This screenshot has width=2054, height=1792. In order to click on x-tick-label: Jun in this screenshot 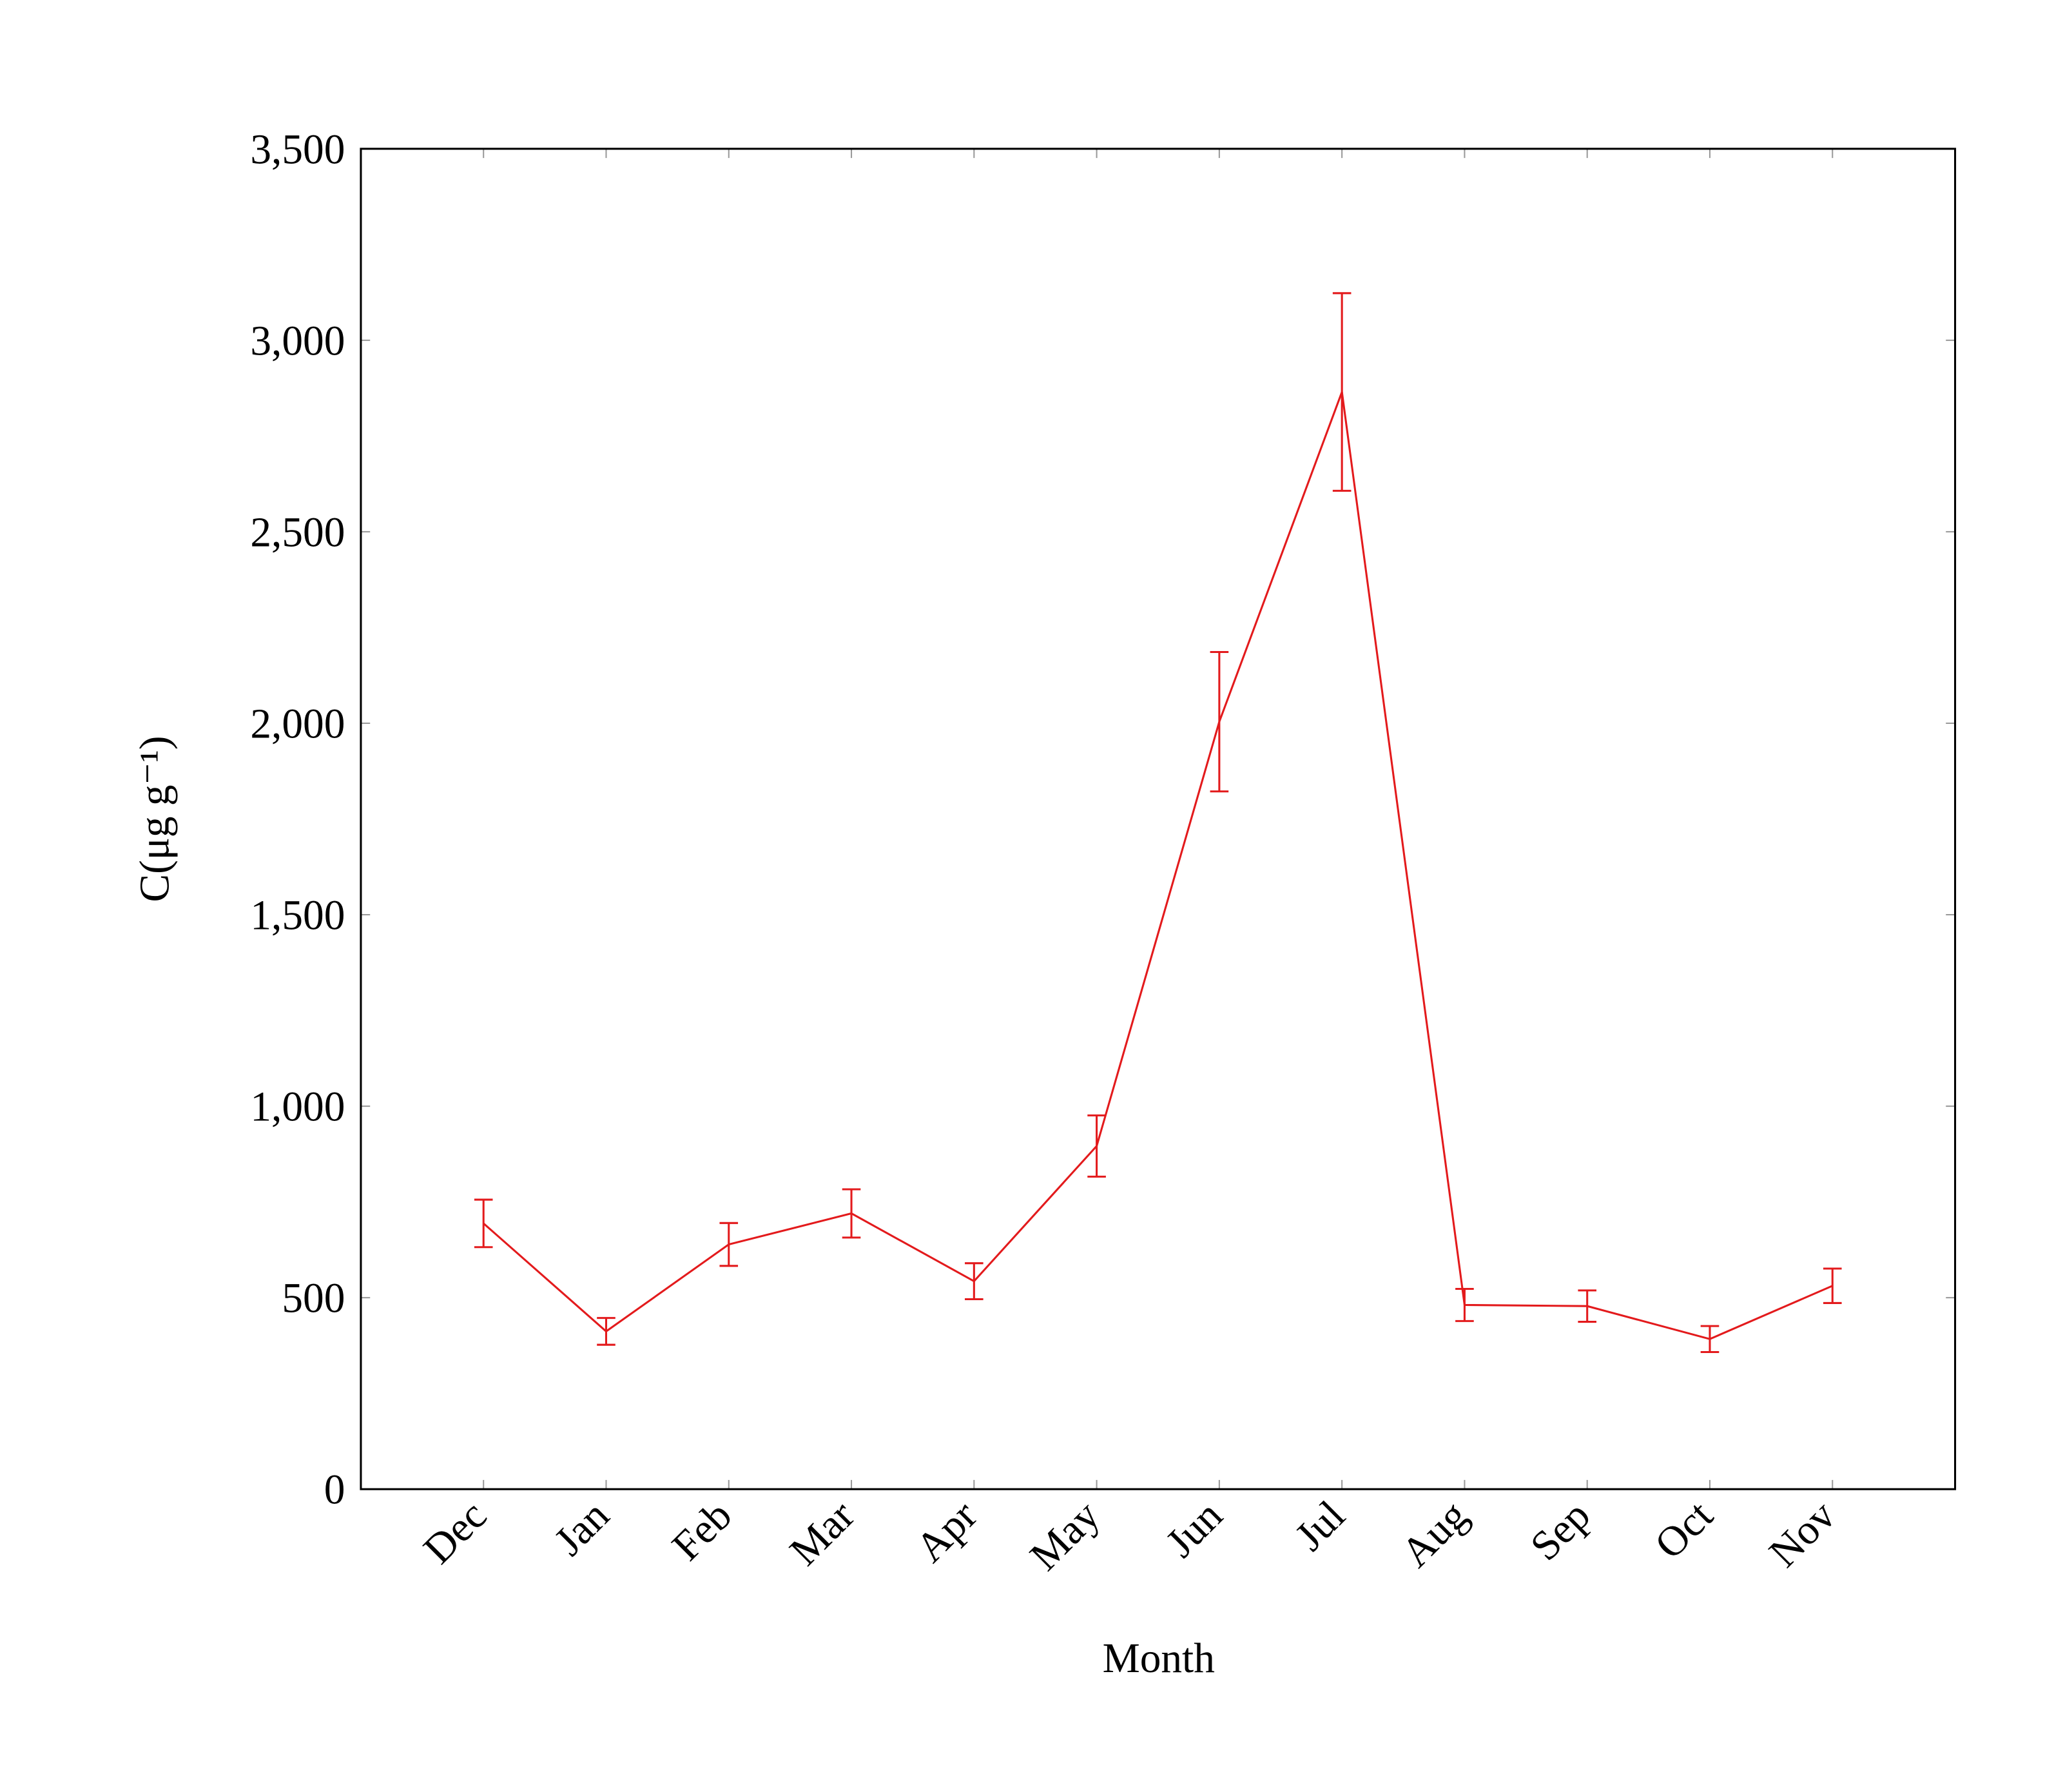, I will do `click(1195, 1529)`.